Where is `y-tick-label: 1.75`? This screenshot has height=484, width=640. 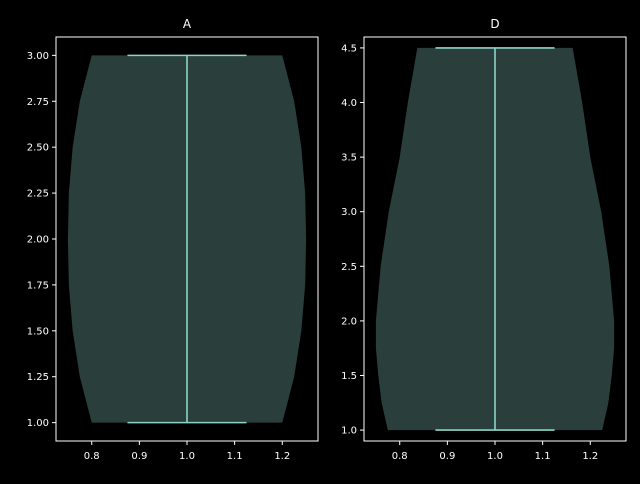
y-tick-label: 1.75 is located at coordinates (38, 285).